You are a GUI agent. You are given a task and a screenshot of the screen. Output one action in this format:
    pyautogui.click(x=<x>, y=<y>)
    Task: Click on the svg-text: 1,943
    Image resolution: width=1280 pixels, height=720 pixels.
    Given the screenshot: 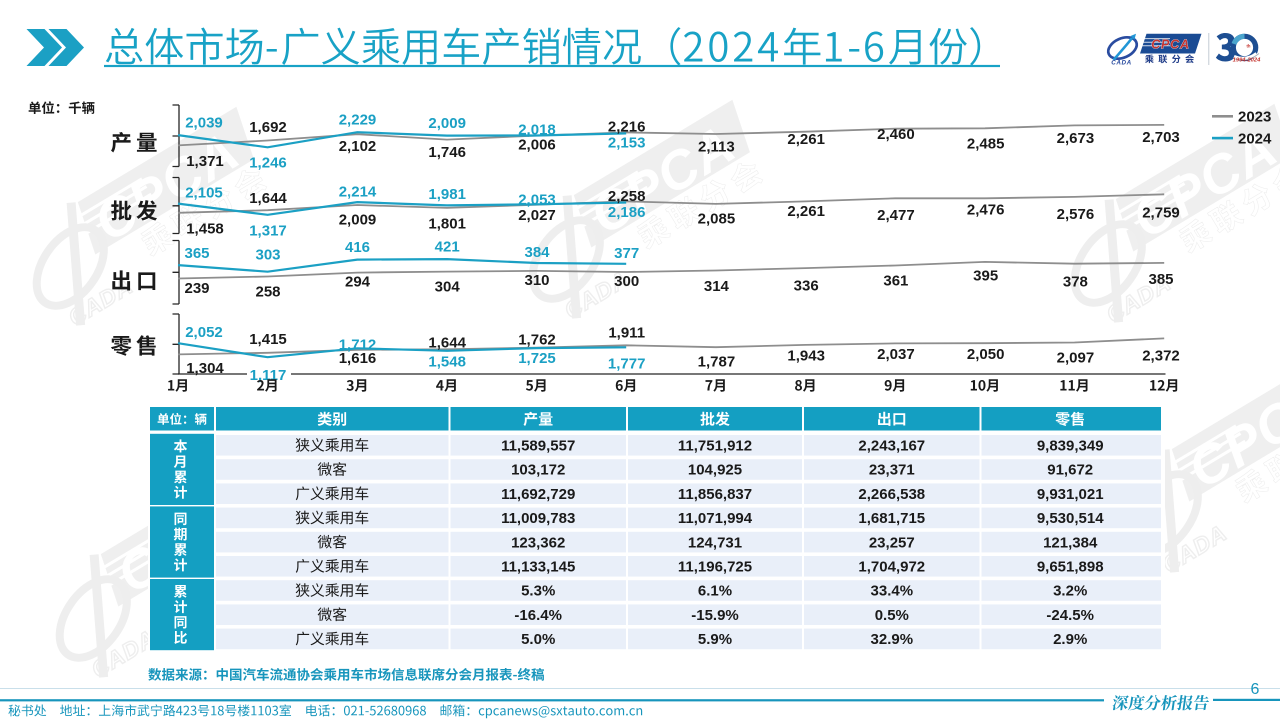 What is the action you would take?
    pyautogui.click(x=806, y=355)
    